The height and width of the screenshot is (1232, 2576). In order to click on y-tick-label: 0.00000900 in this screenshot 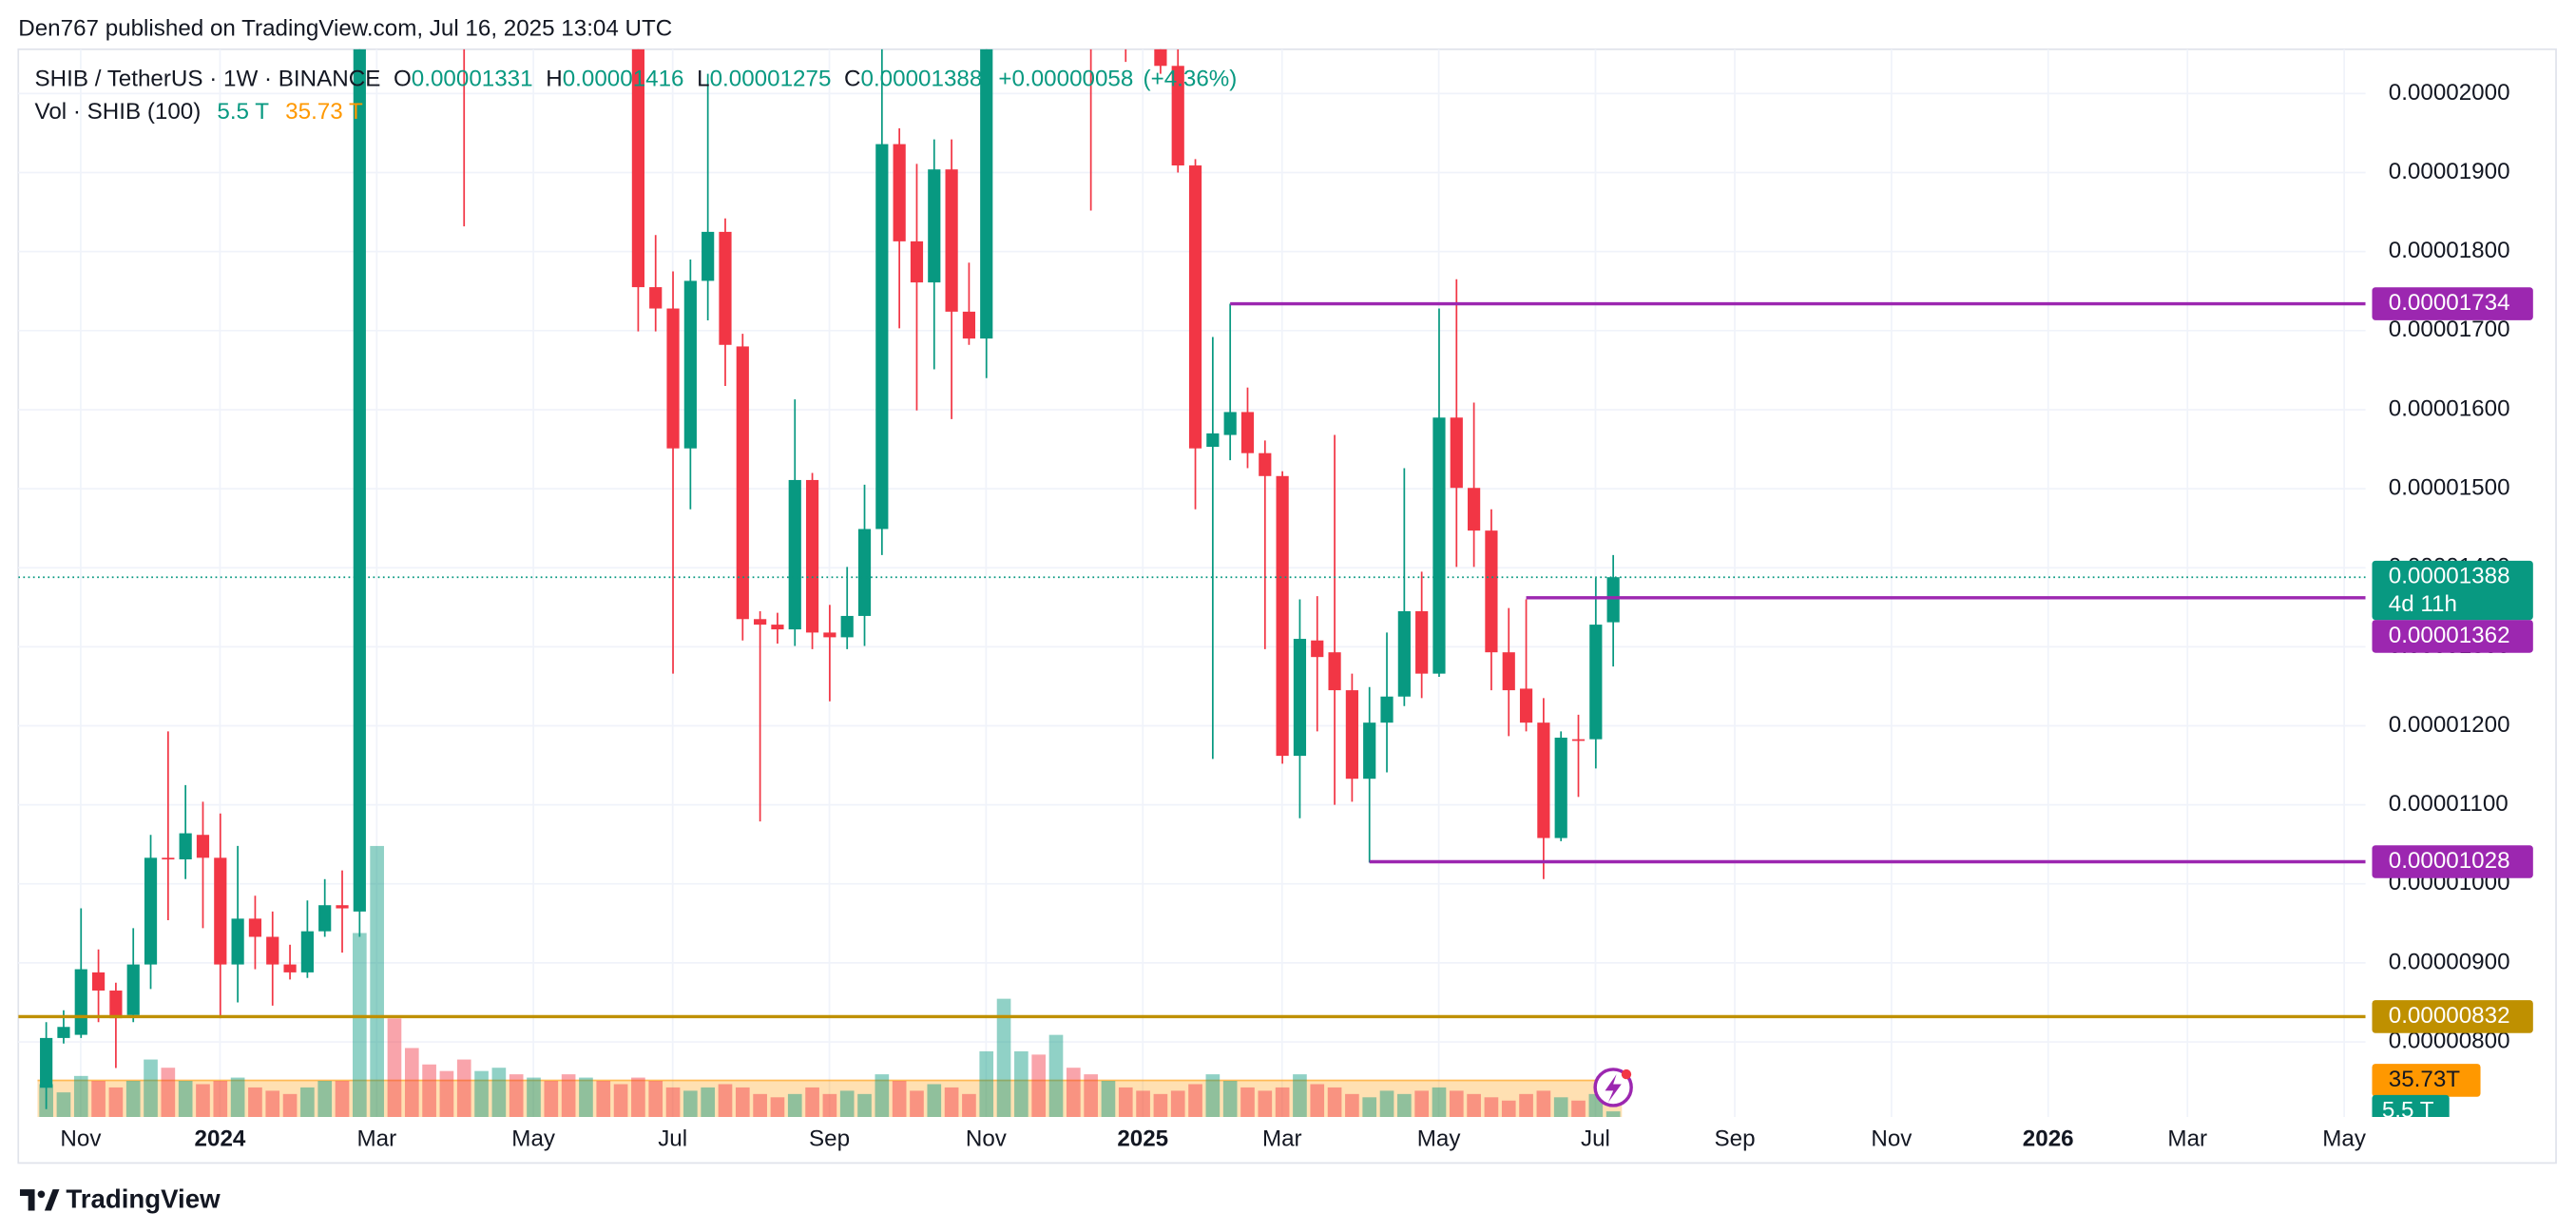, I will do `click(2450, 962)`.